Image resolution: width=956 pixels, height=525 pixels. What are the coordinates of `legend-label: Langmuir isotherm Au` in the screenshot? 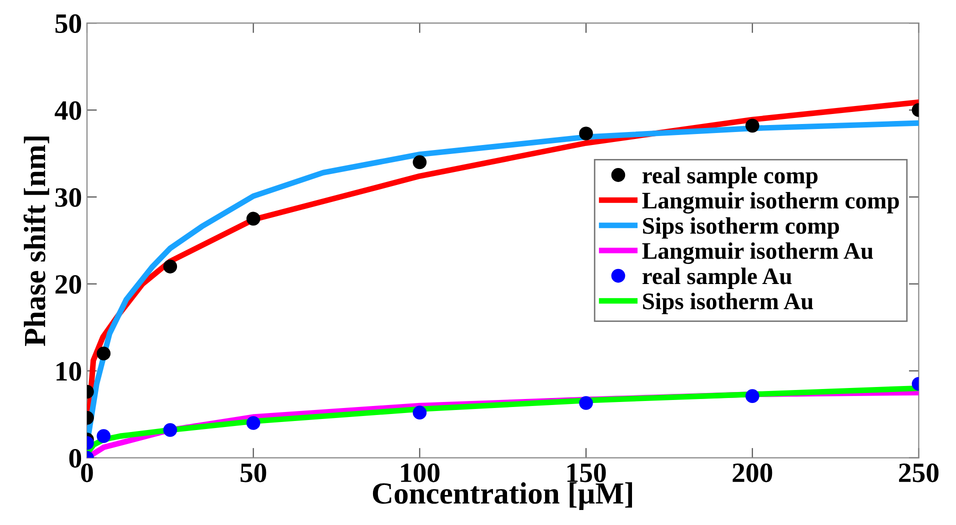 It's located at (757, 253).